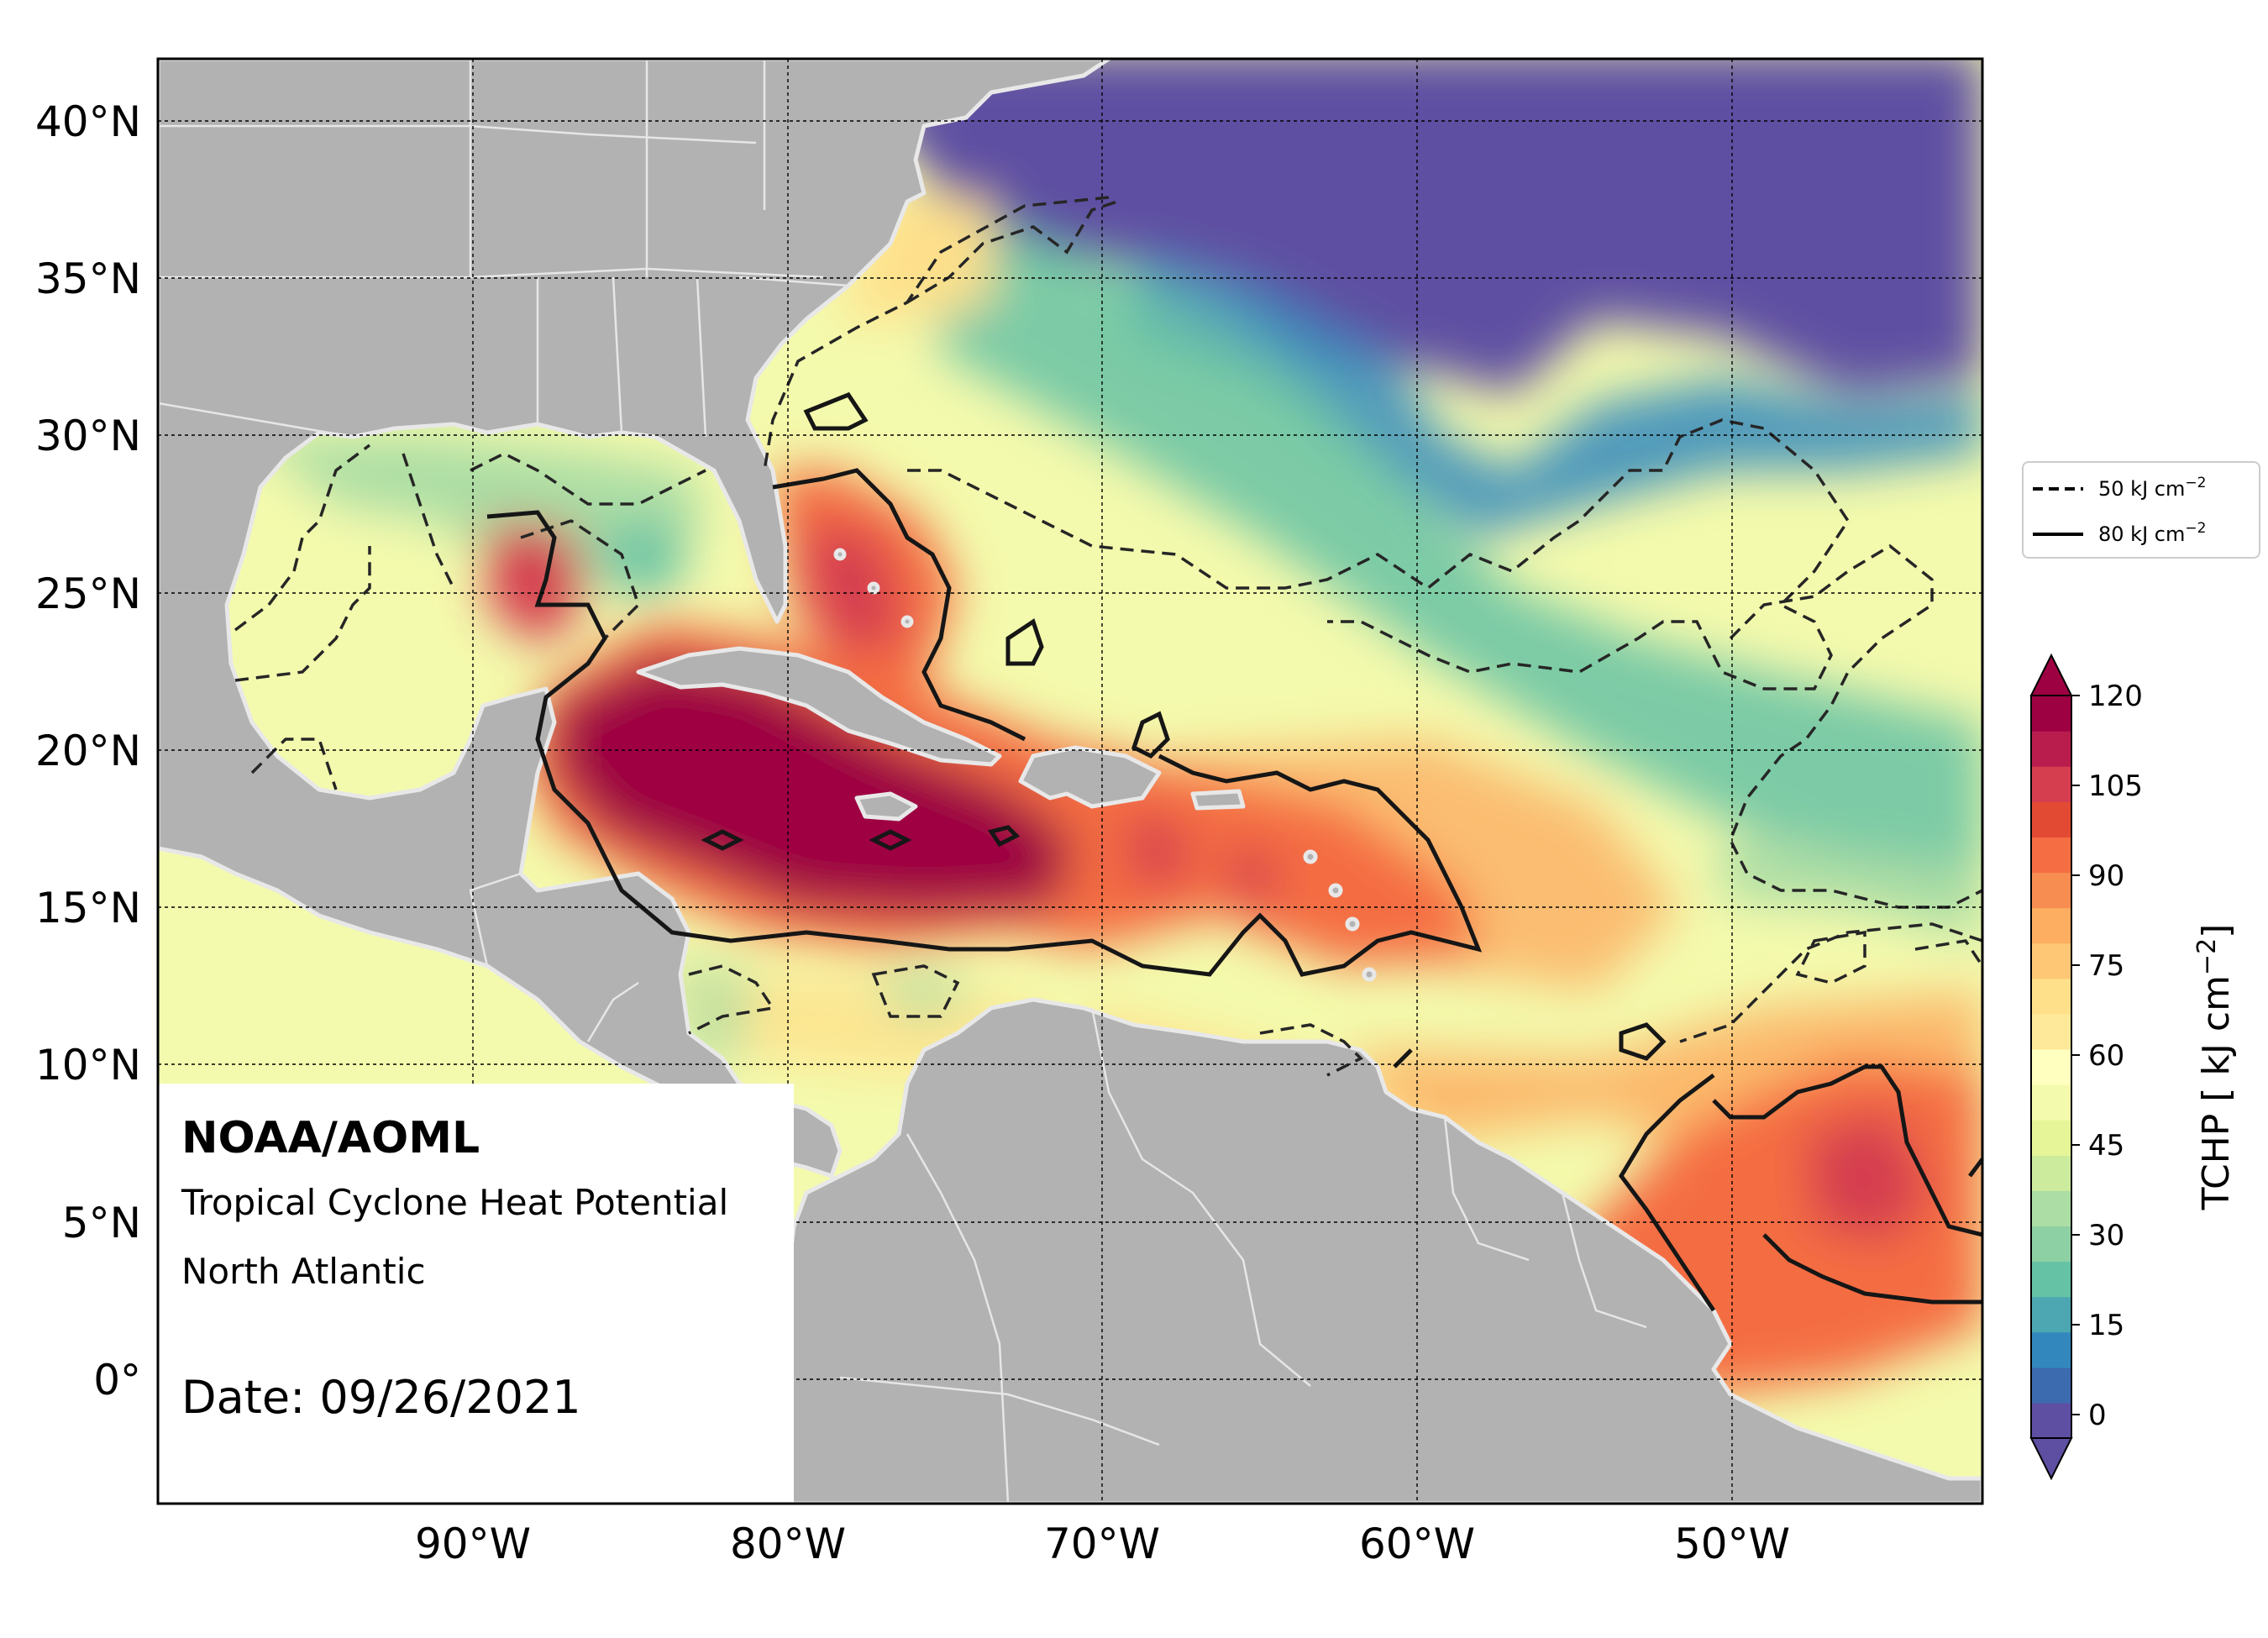 This screenshot has width=2268, height=1638. Describe the element at coordinates (1218, 800) in the screenshot. I see `puerto-rico-land` at that location.